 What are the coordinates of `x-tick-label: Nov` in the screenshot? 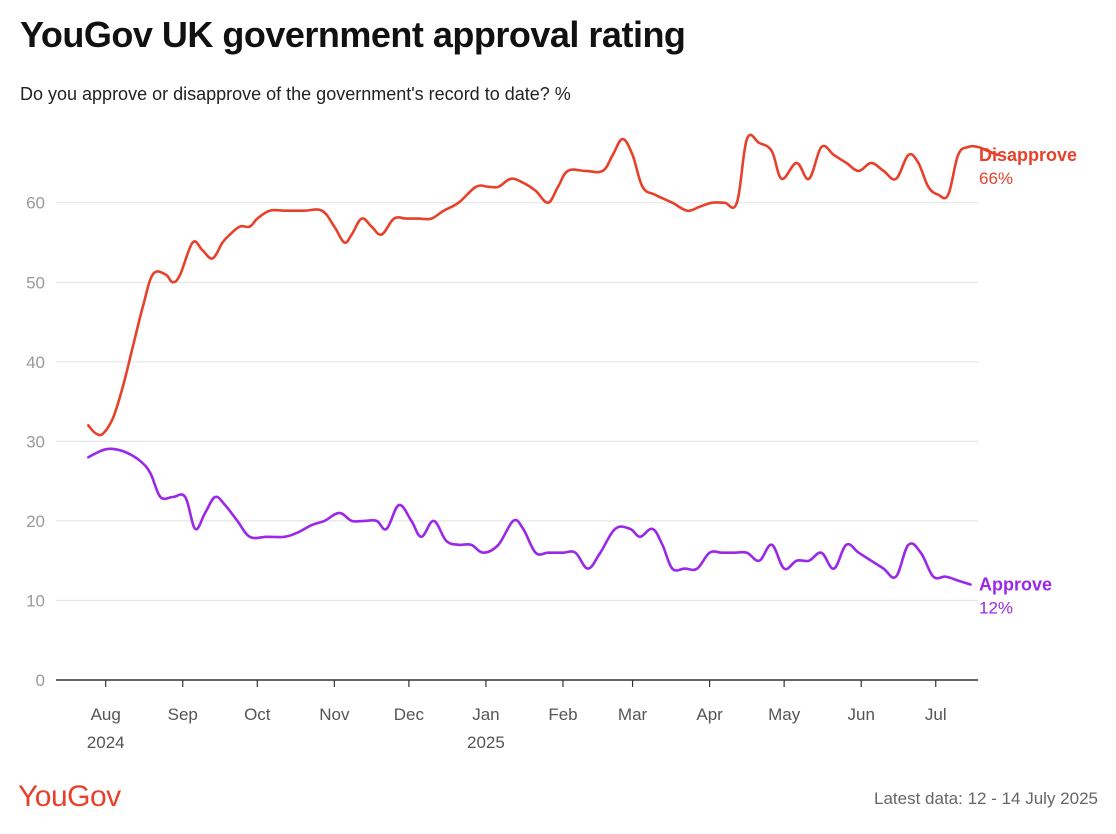 It's located at (334, 714).